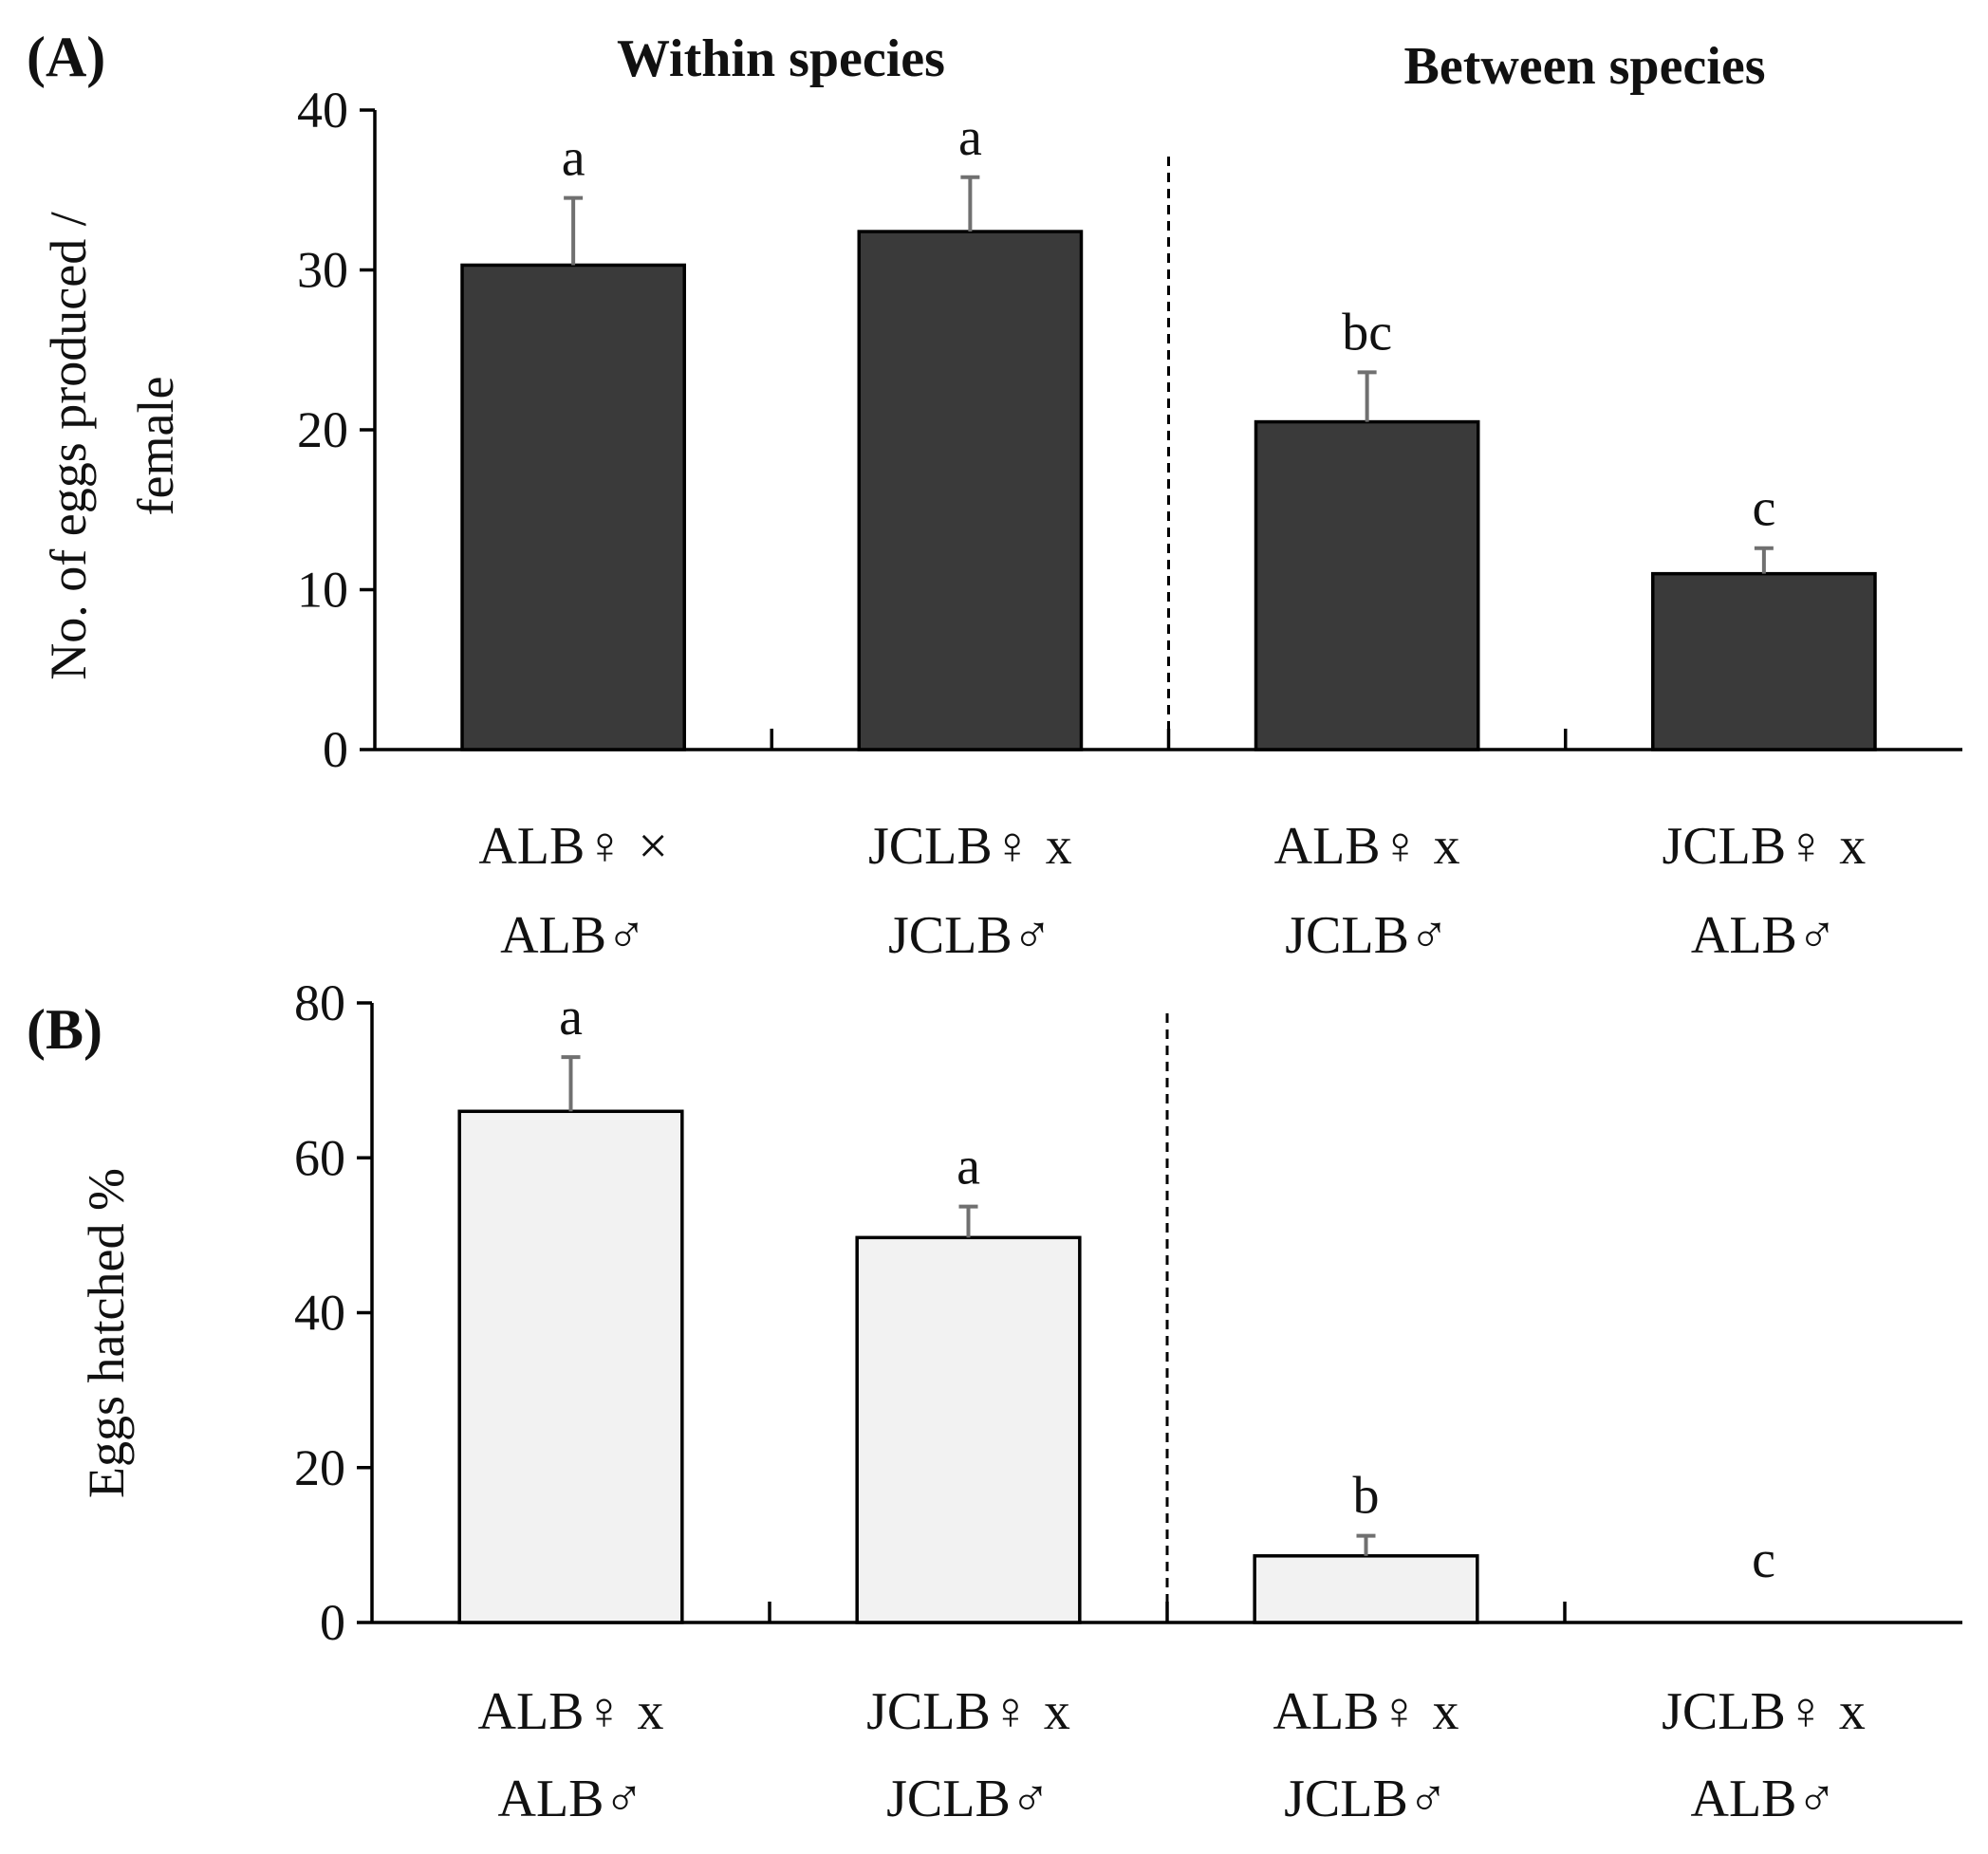  I want to click on y-tick-label: 30, so click(323, 270).